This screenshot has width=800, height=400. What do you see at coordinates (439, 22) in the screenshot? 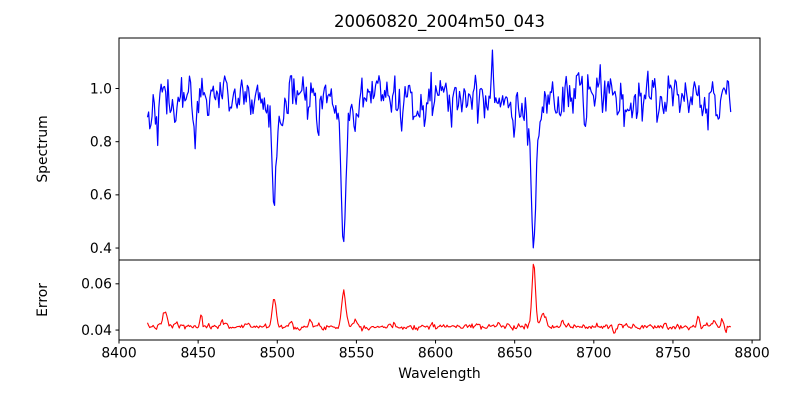
I see `plot-title: 20060820_2004m50_043` at bounding box center [439, 22].